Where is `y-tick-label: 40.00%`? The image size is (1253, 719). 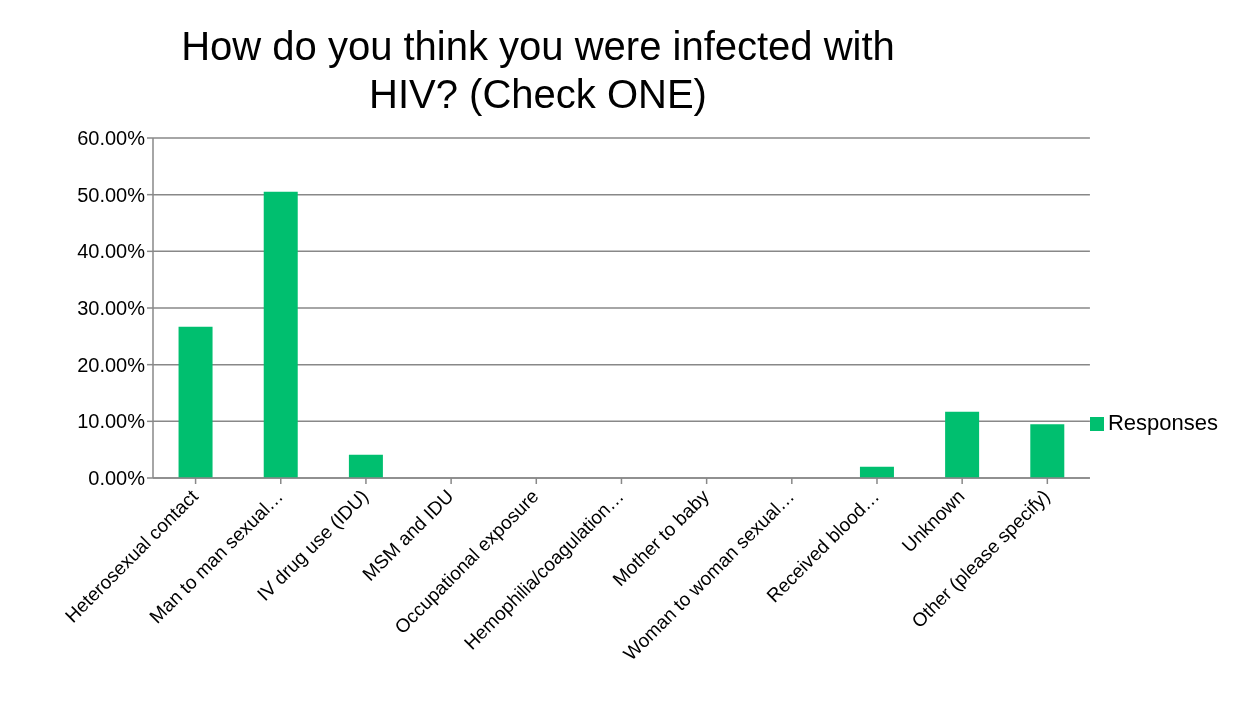
y-tick-label: 40.00% is located at coordinates (111, 251).